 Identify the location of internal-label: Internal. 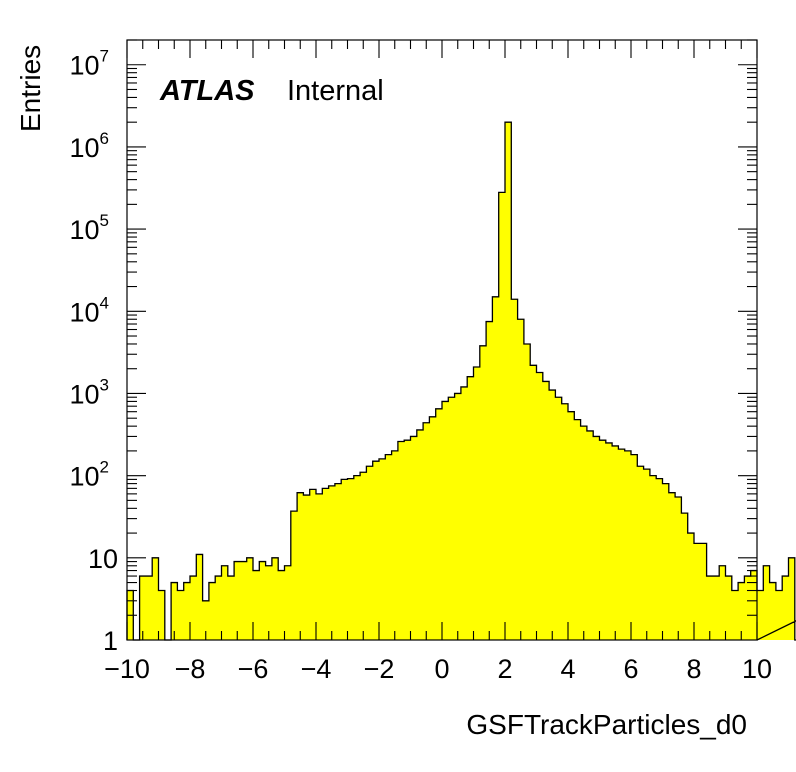
(335, 91).